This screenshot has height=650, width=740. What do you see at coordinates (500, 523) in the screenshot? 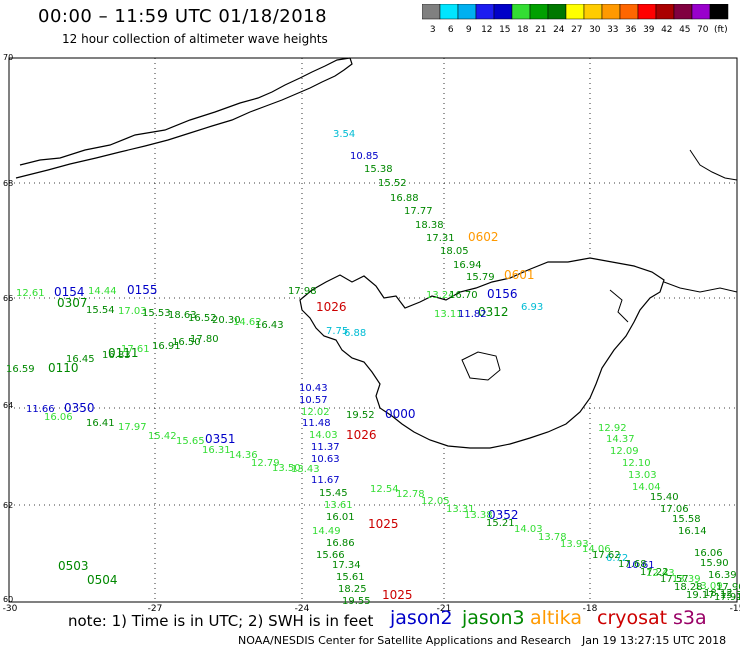
I see `wave-height-label: 15.21` at bounding box center [500, 523].